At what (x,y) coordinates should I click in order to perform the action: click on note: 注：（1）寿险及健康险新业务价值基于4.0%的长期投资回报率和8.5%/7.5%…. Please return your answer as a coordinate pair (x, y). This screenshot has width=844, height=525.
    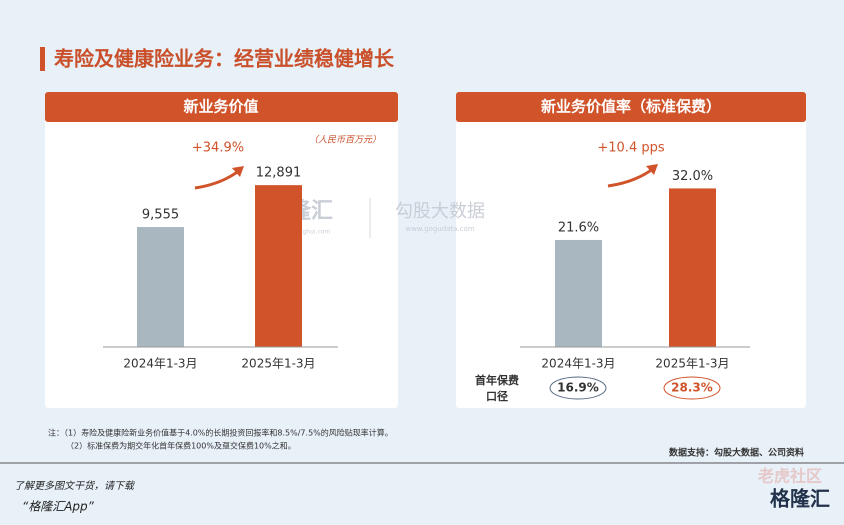
    Looking at the image, I should click on (220, 433).